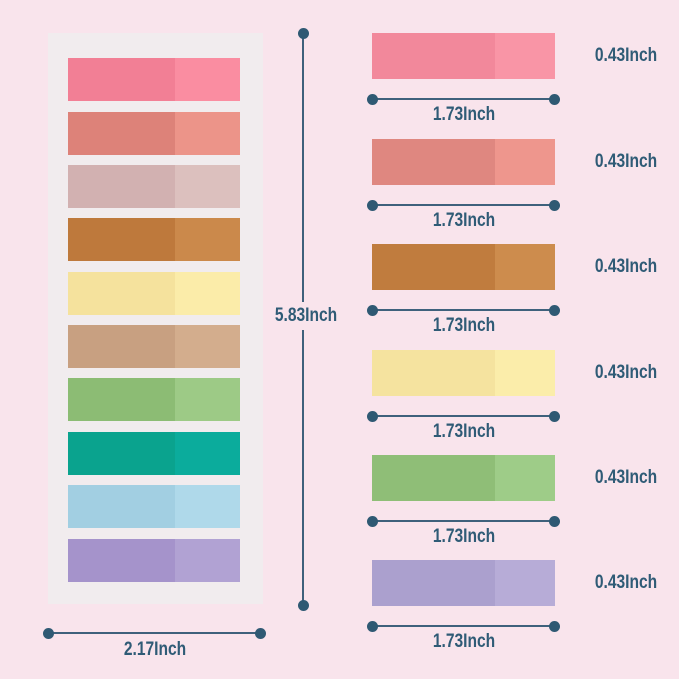 The image size is (679, 679). Describe the element at coordinates (523, 83) in the screenshot. I see `swatch-group-pink: 1.73Inch 0.43Inch` at that location.